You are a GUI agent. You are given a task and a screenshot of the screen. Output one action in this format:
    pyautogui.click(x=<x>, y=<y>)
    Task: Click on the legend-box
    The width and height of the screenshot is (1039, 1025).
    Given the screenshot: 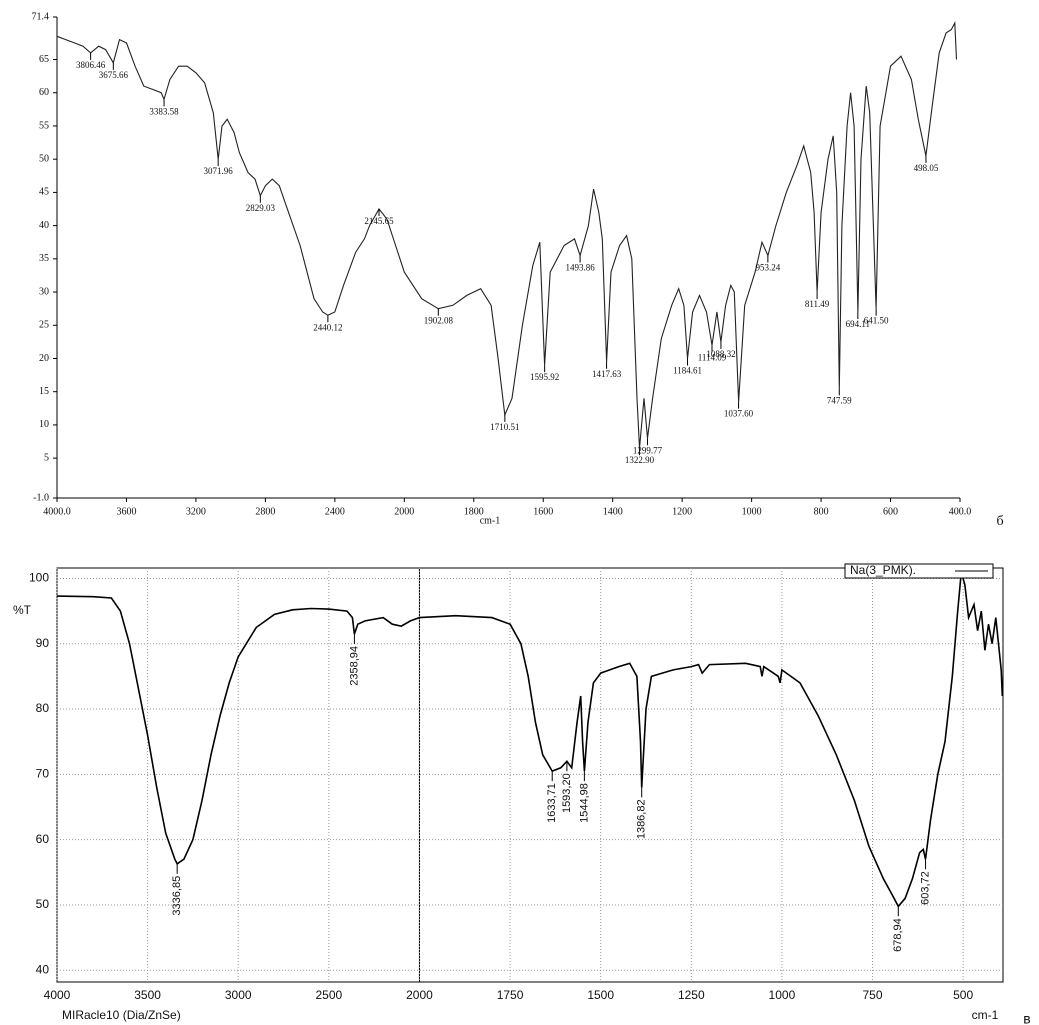 What is the action you would take?
    pyautogui.click(x=919, y=571)
    